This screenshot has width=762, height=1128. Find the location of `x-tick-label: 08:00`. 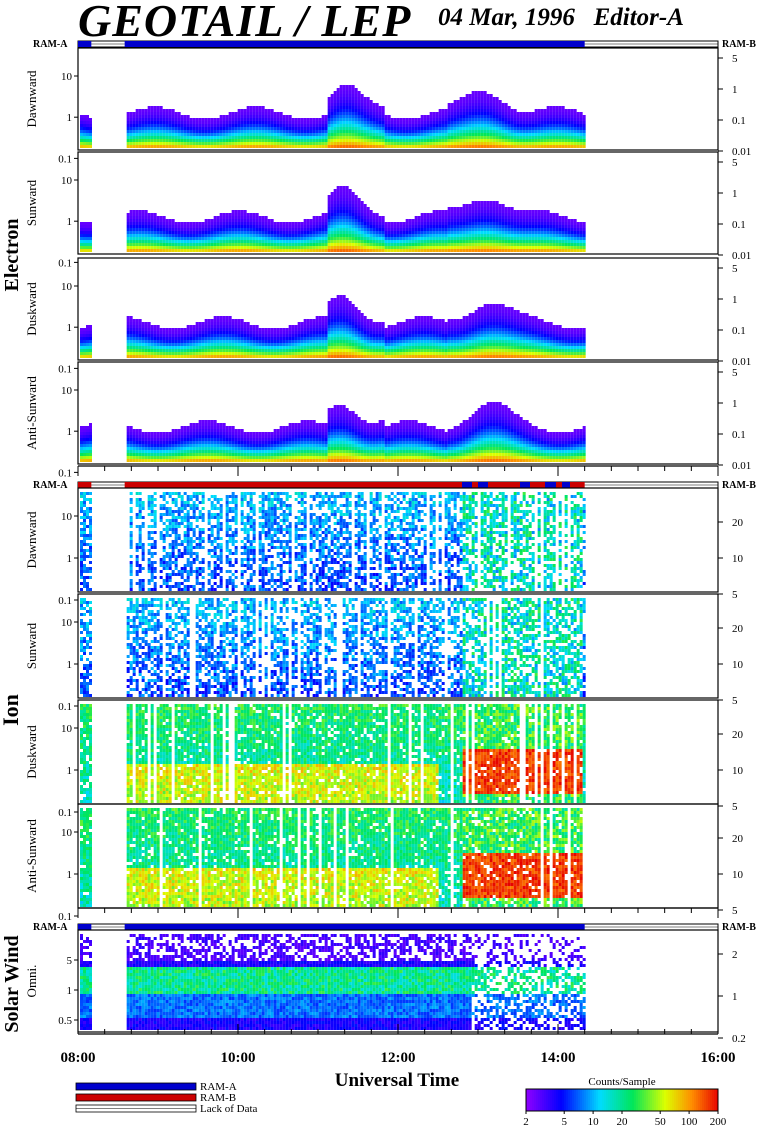

x-tick-label: 08:00 is located at coordinates (78, 1058).